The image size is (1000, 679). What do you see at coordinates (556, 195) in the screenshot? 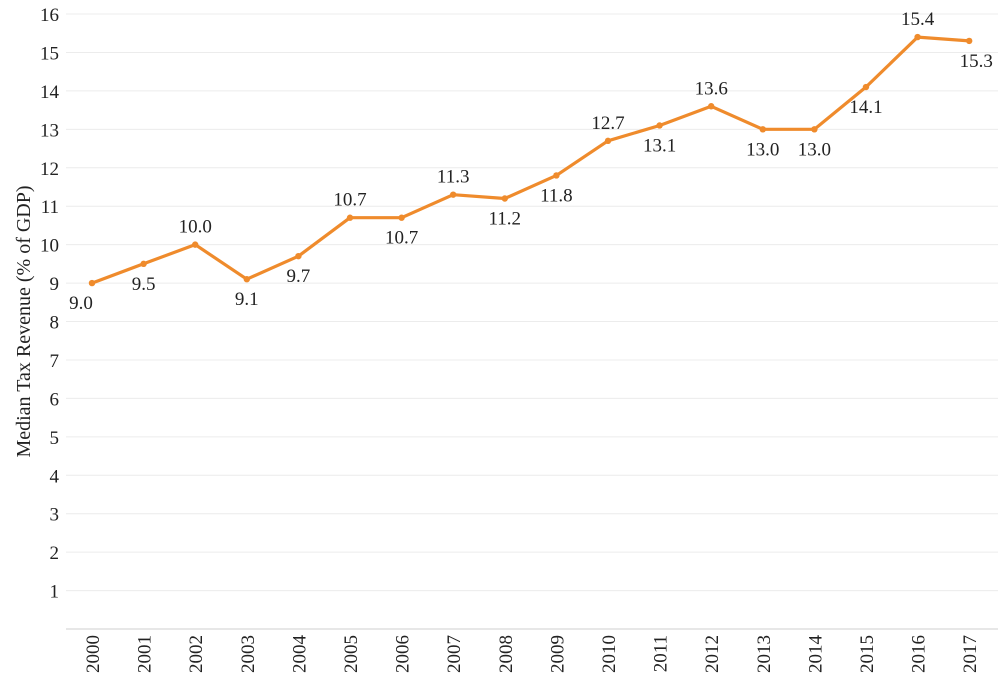
I see `data-label: 11.8` at bounding box center [556, 195].